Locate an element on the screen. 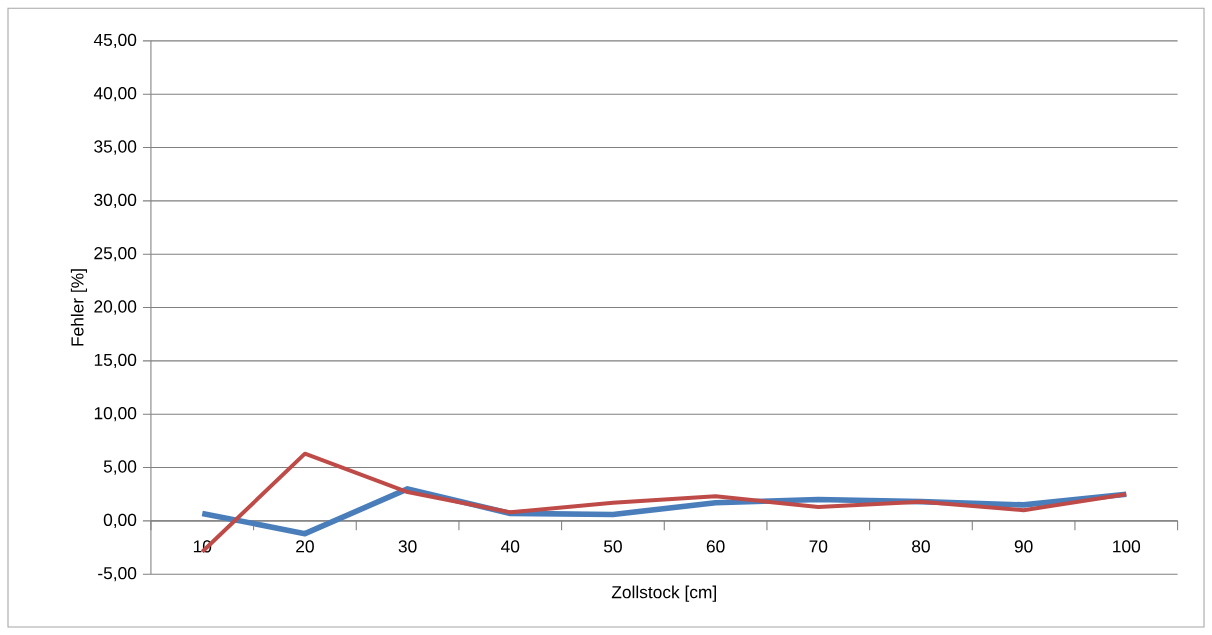  y-tick-label: 45,00 is located at coordinates (115, 41).